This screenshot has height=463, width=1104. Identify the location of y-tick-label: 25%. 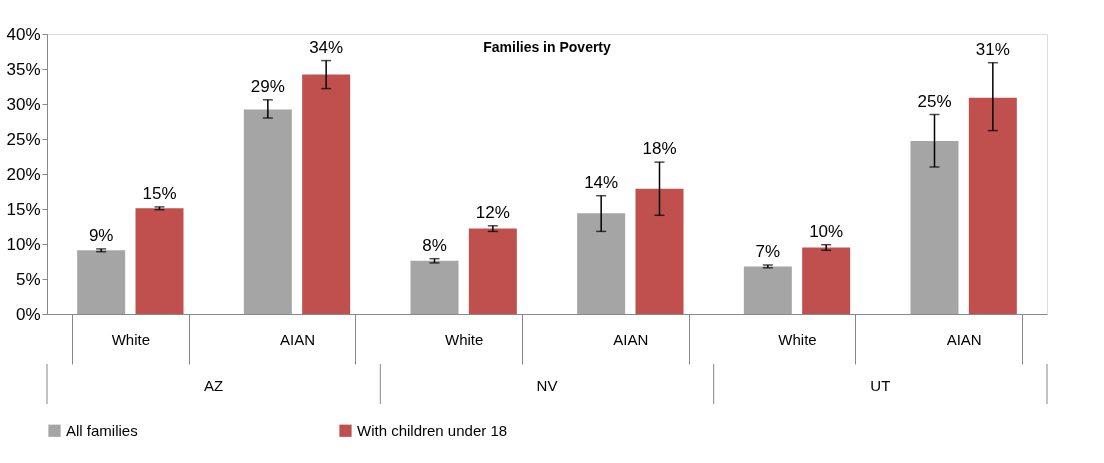
(23, 139).